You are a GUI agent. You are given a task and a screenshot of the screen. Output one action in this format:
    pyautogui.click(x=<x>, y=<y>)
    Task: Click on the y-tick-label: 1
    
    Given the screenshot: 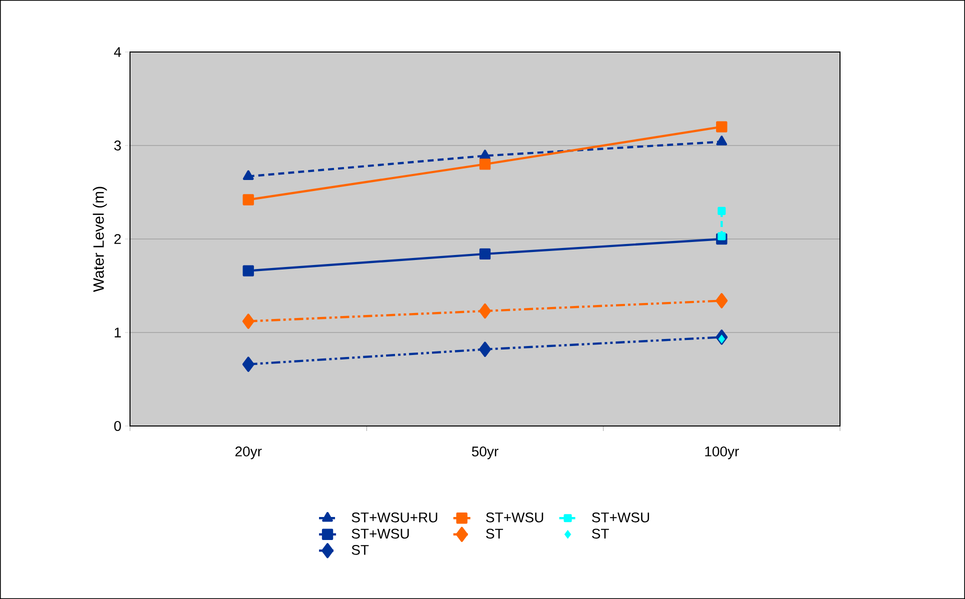 What is the action you would take?
    pyautogui.click(x=117, y=333)
    